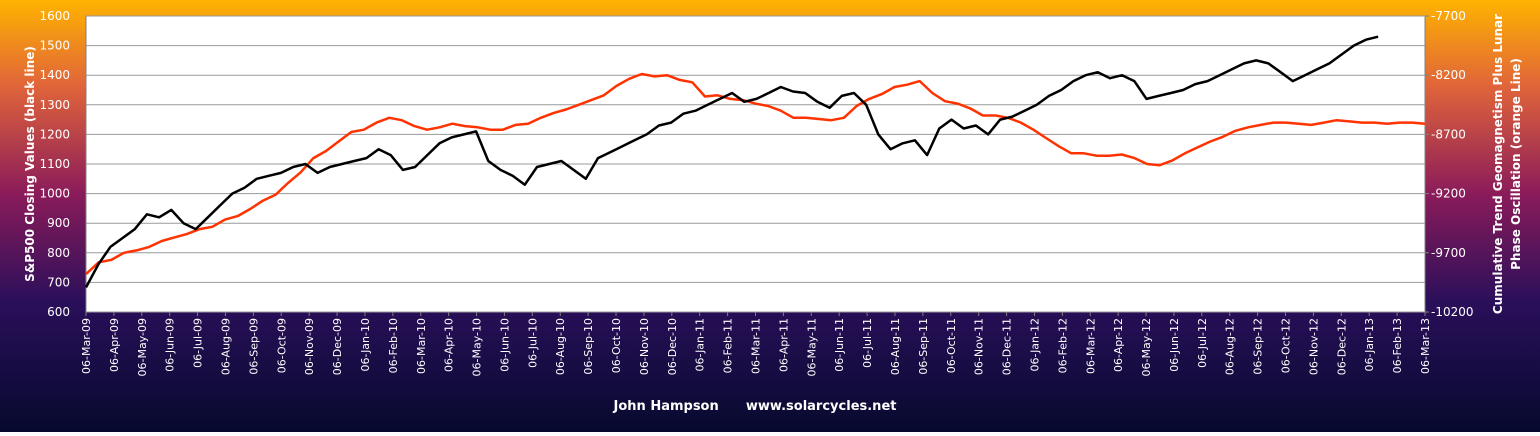  I want to click on x-tick-label: 06-Oct-09, so click(281, 345).